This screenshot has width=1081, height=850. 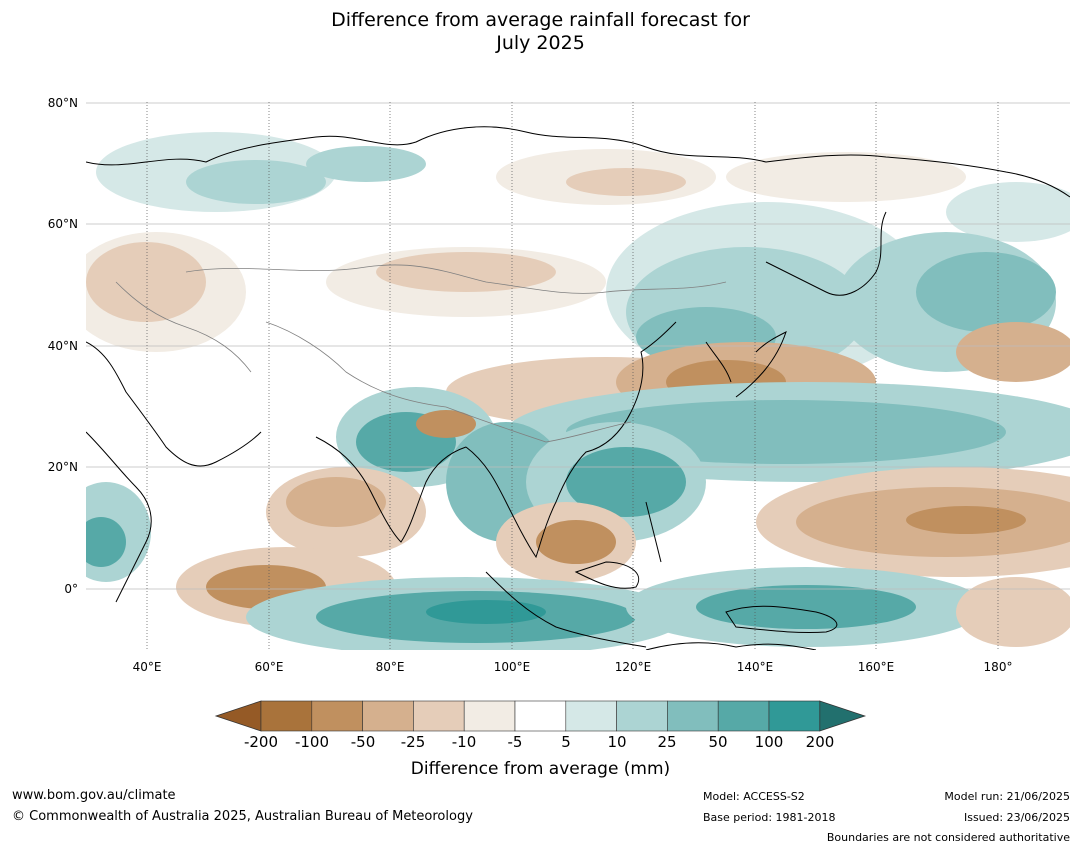 What do you see at coordinates (566, 742) in the screenshot?
I see `legend-tick: 5` at bounding box center [566, 742].